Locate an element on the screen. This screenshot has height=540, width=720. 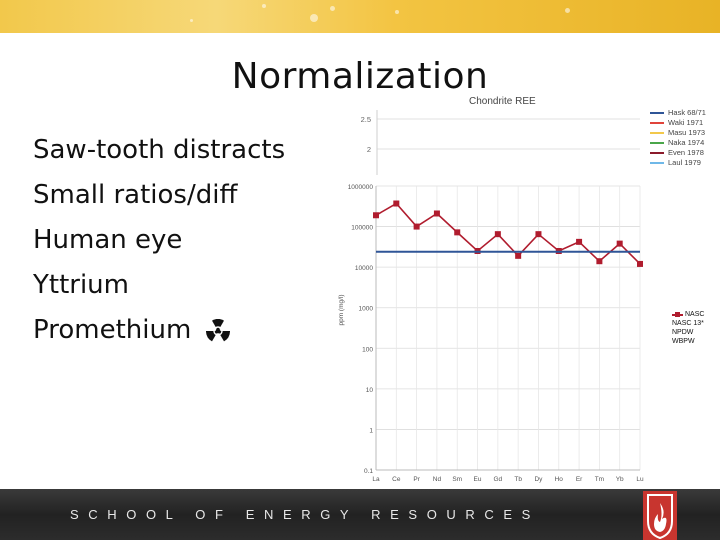
legend-label: Laul 1979 is located at coordinates (684, 162).